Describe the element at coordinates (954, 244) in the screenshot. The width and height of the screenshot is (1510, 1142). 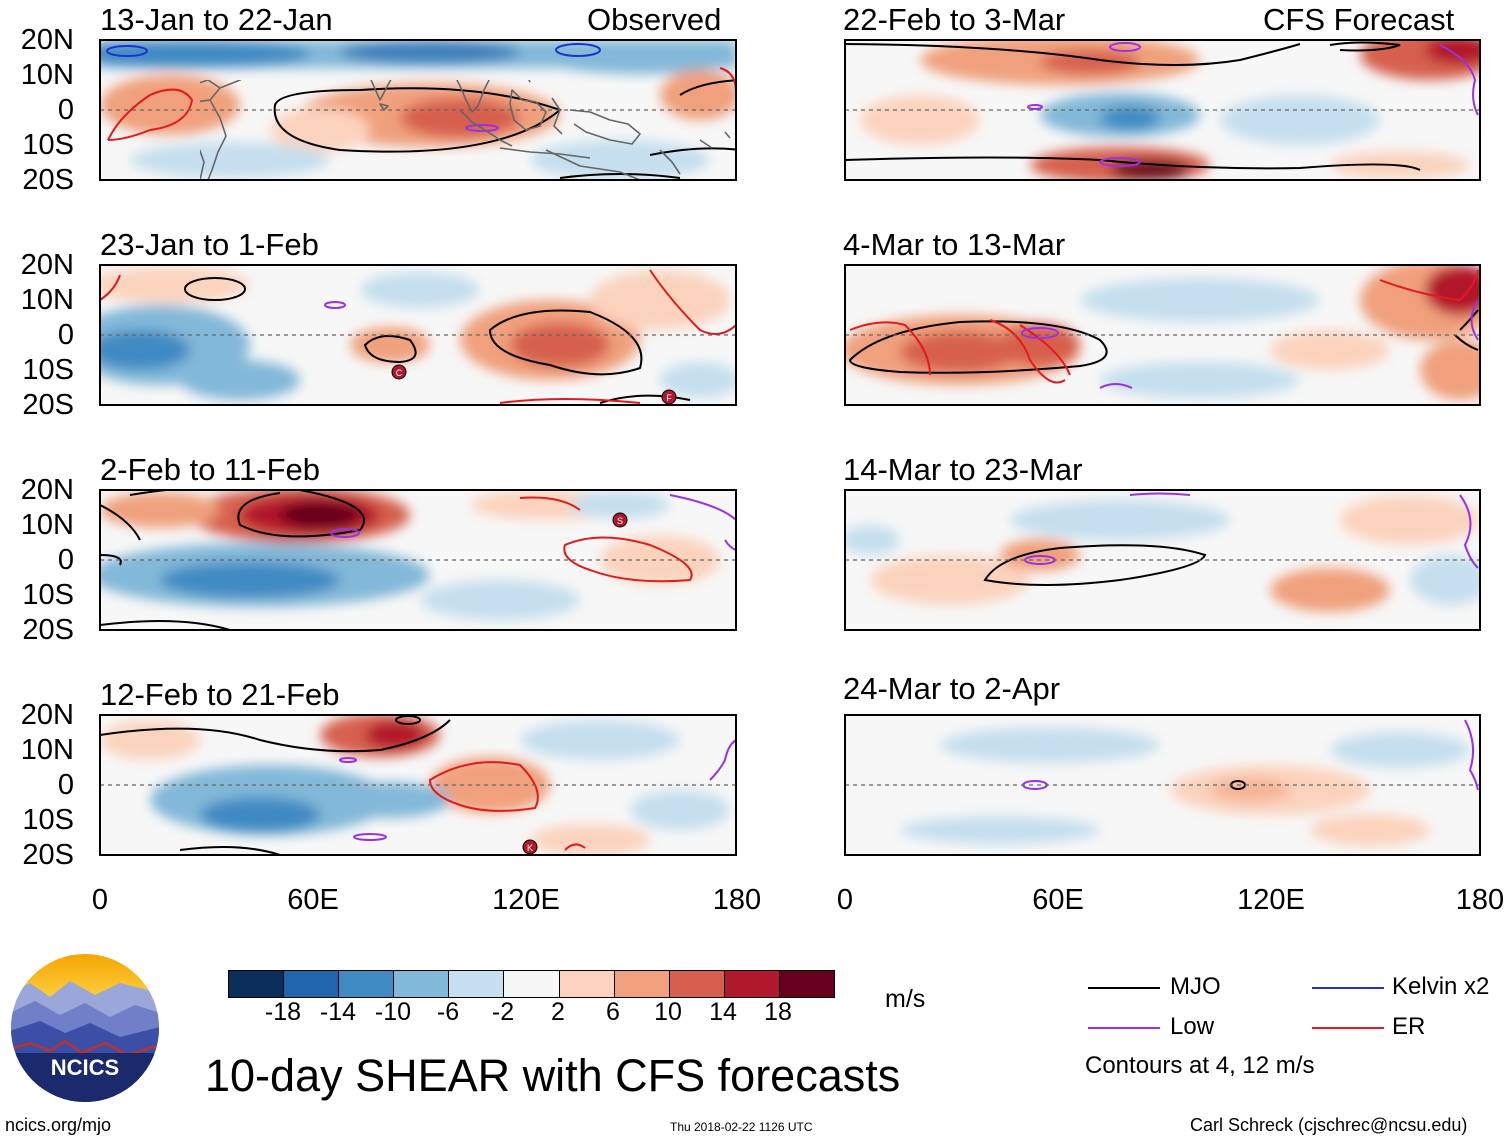
I see `panel-6-title: 4-Mar to 13-Mar` at that location.